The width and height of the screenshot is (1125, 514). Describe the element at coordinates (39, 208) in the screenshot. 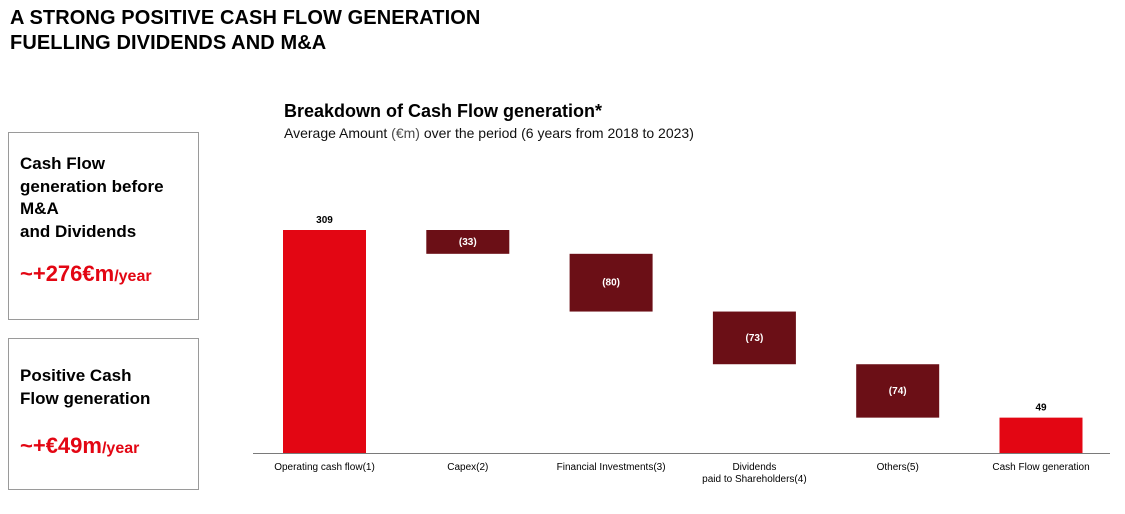

I see `kpi-label-line: M&A` at that location.